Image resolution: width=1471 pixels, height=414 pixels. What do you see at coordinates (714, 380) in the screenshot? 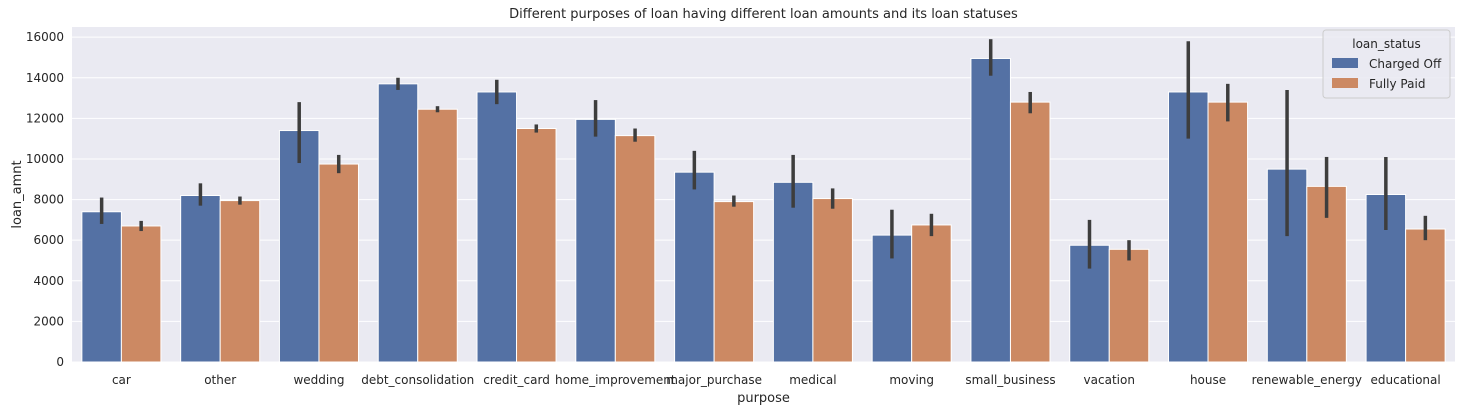
I see `x-tick-label: major_purchase` at bounding box center [714, 380].